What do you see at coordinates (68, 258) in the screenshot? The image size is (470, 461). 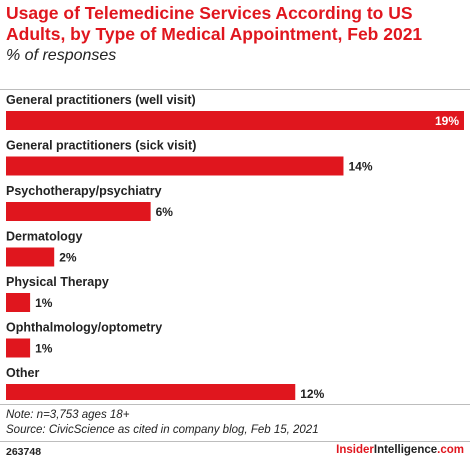 I see `value-label: 2%` at bounding box center [68, 258].